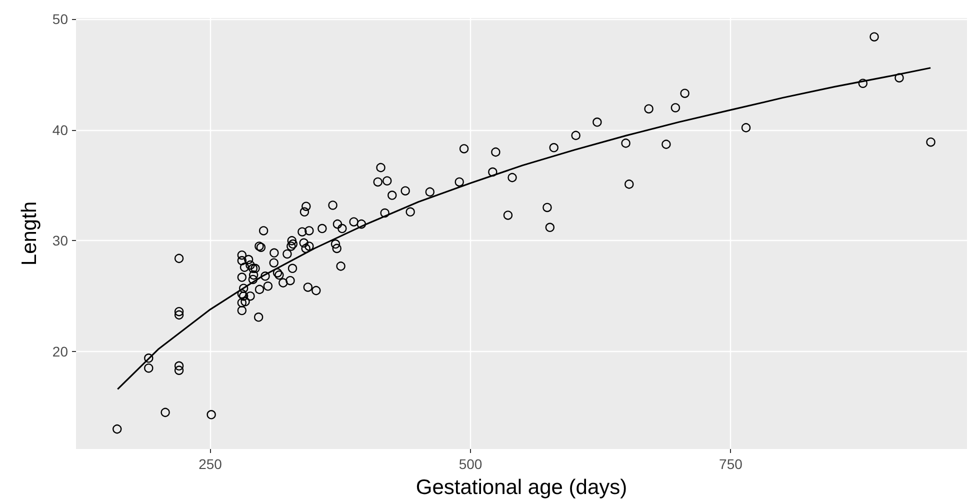  I want to click on y-tick-label: 50, so click(60, 19).